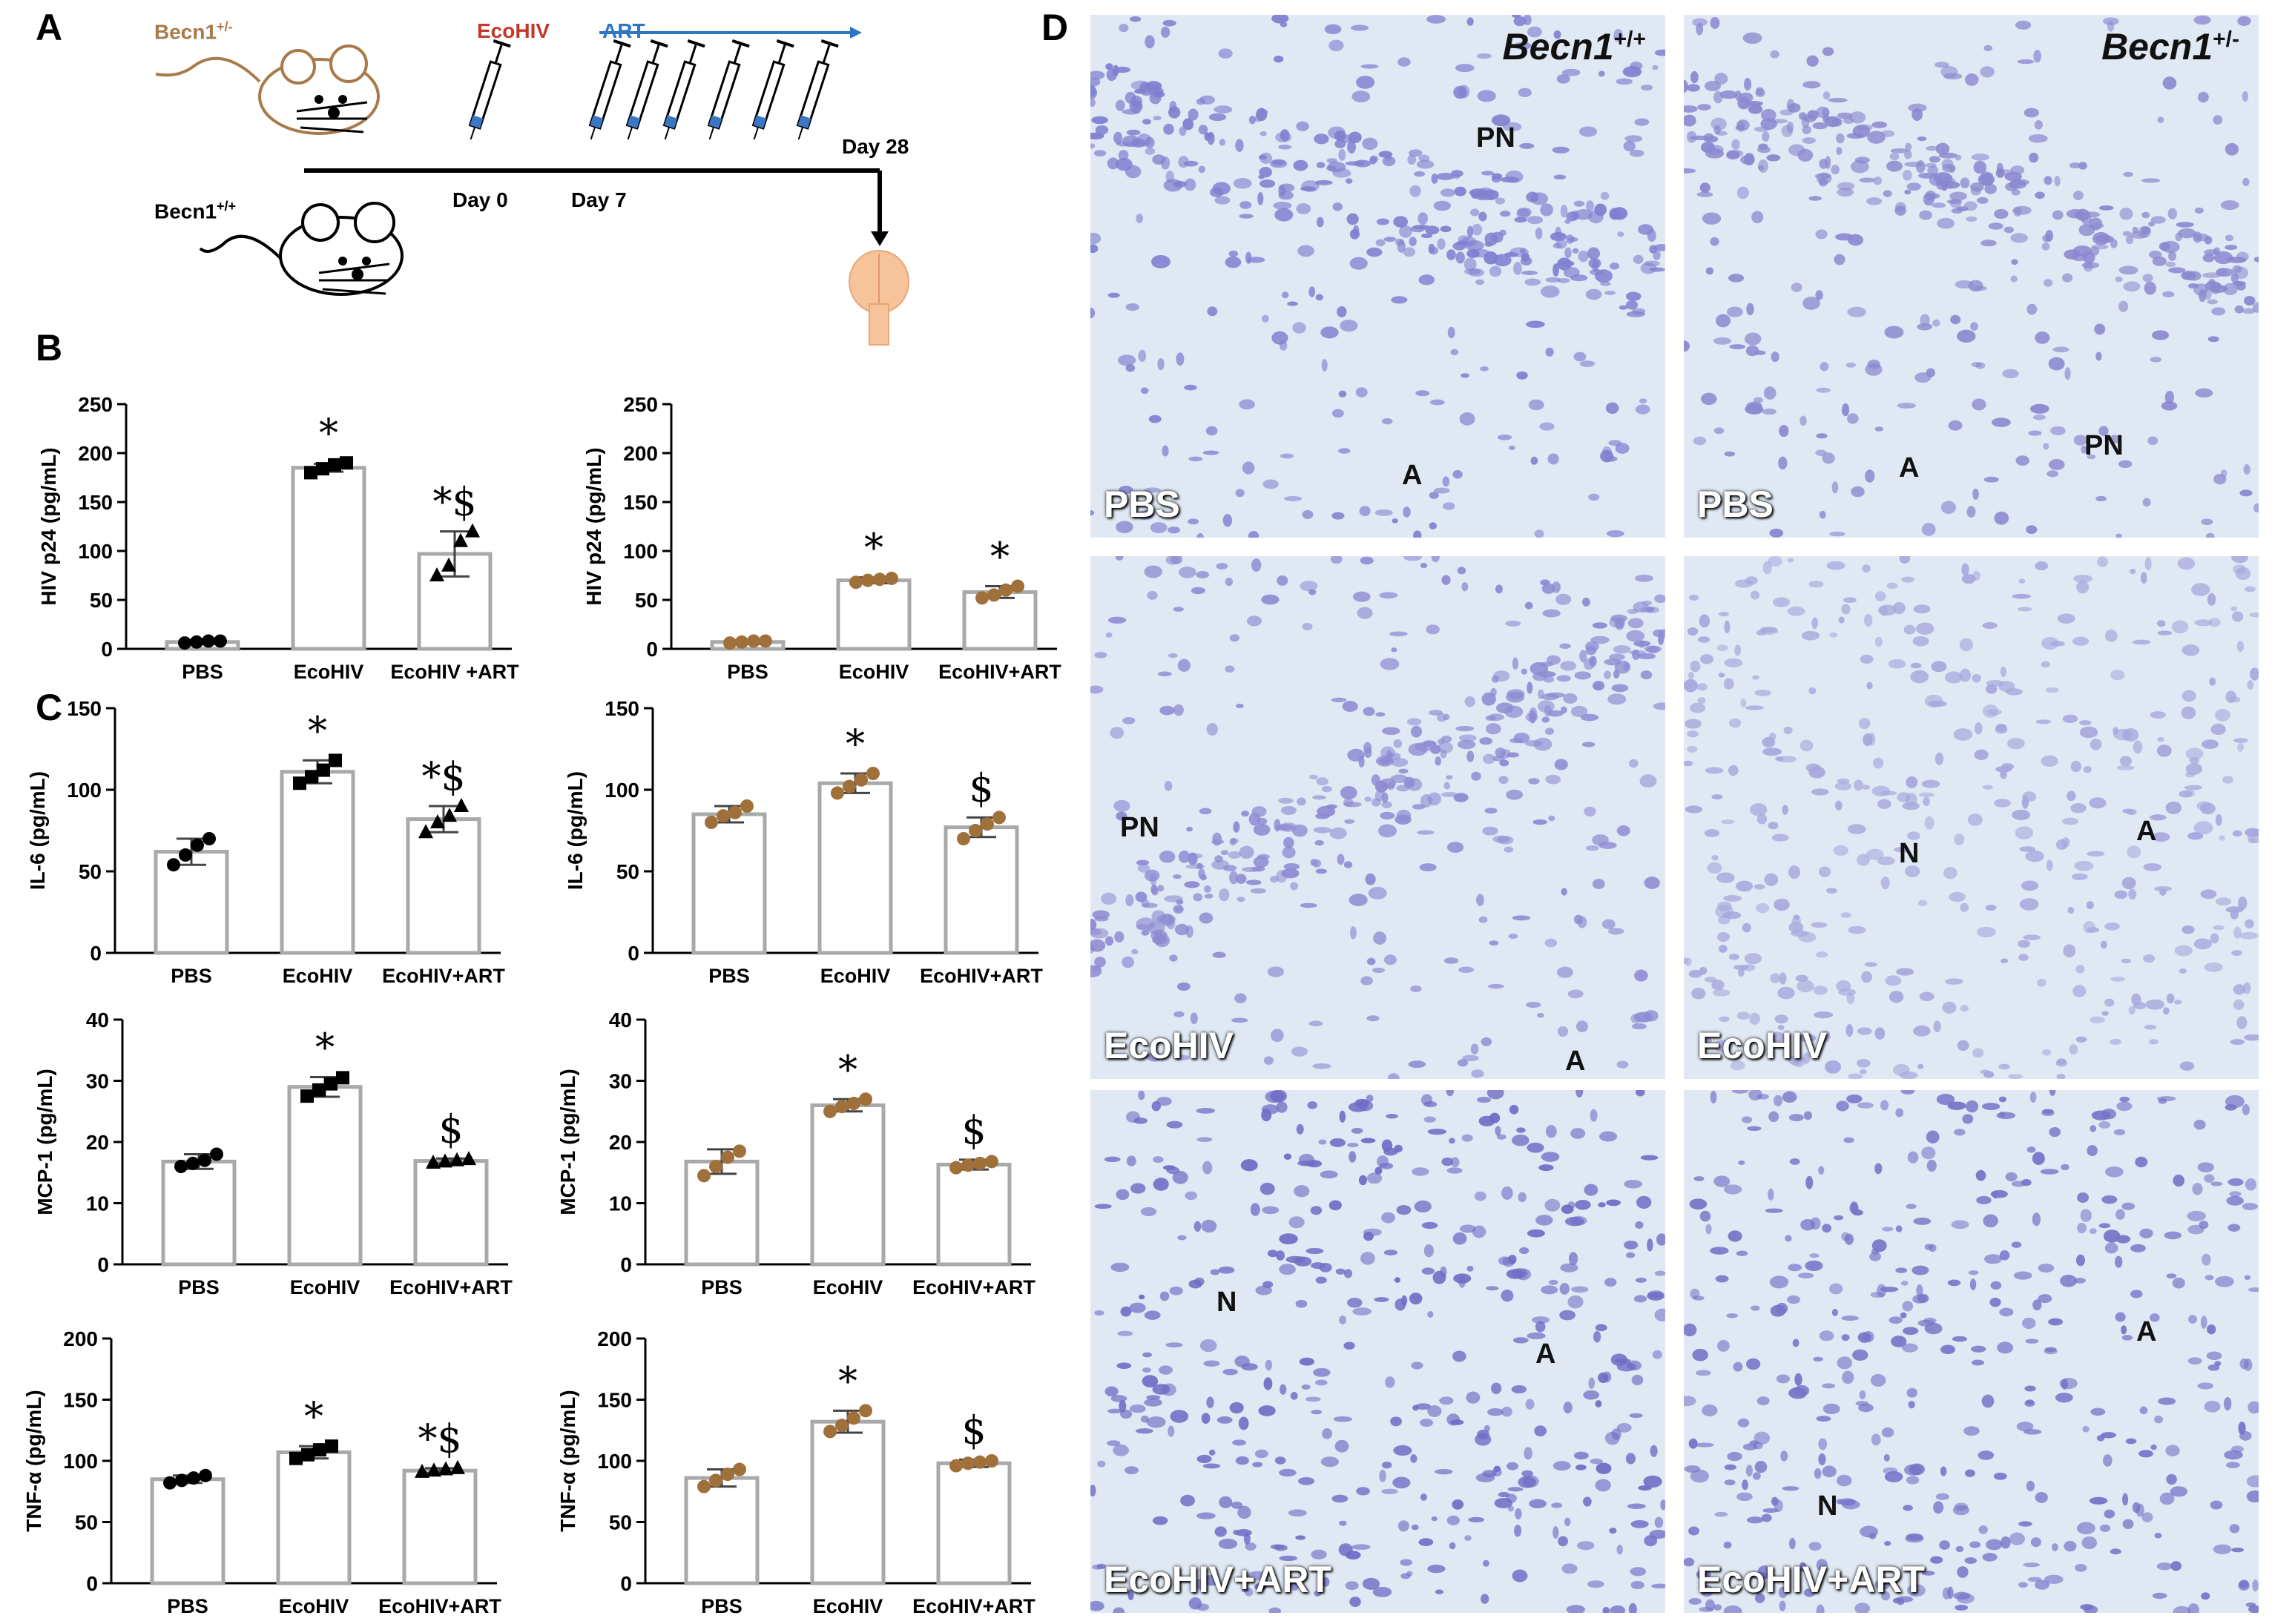  What do you see at coordinates (439, 1440) in the screenshot?
I see `significance-marker: *$` at bounding box center [439, 1440].